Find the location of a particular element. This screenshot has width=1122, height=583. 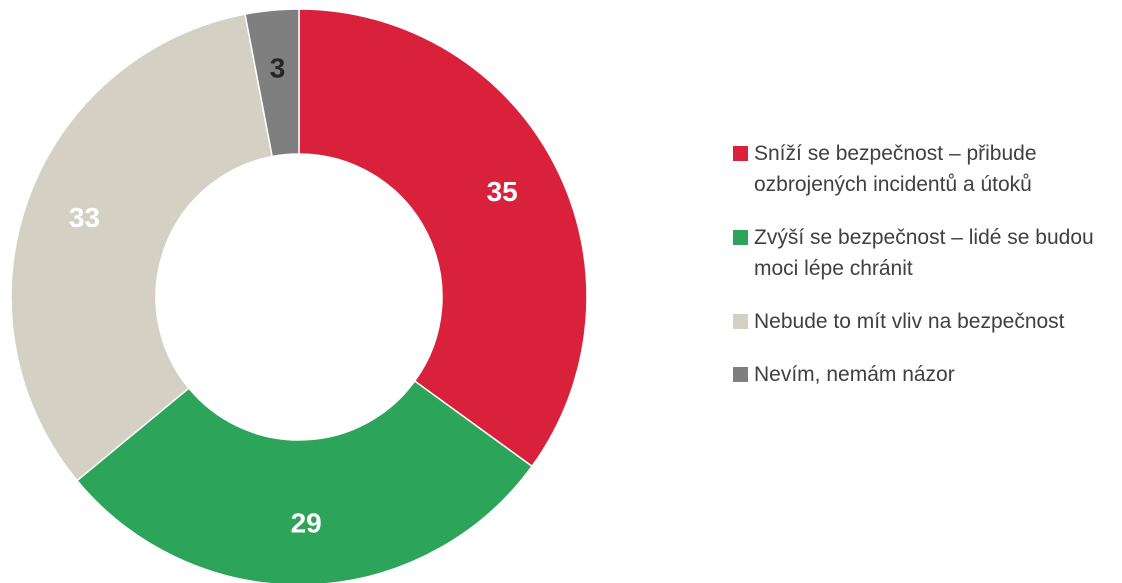

legend-label: Nebude to mít vliv na bezpečnost is located at coordinates (909, 321).